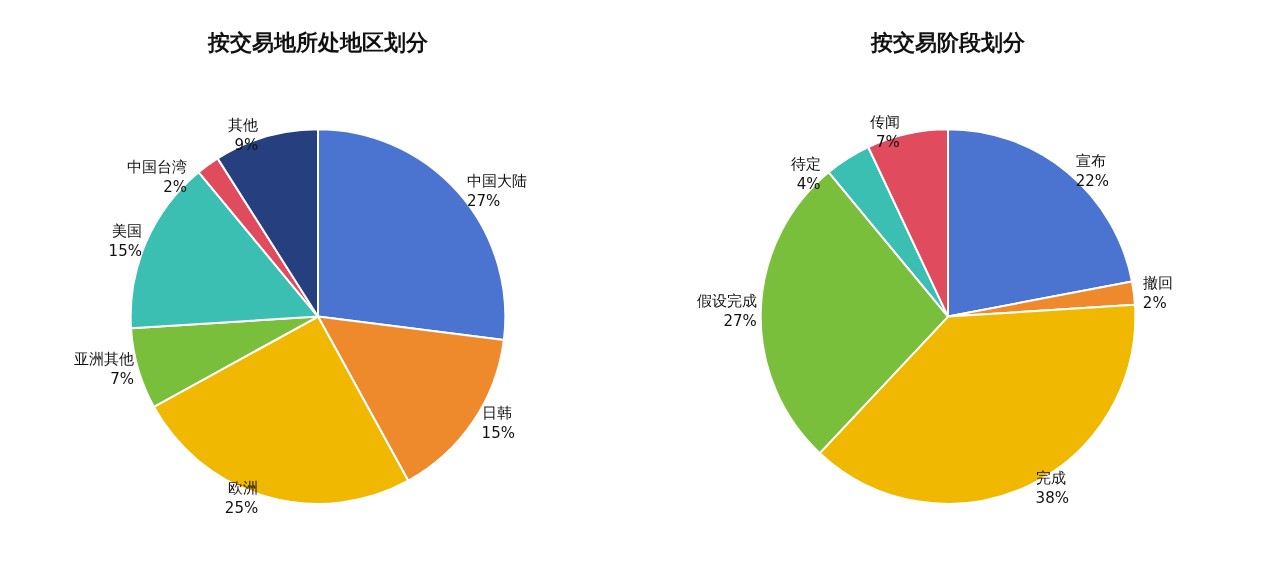 Image resolution: width=1267 pixels, height=567 pixels. Describe the element at coordinates (126, 231) in the screenshot. I see `slice-label: 美国` at that location.